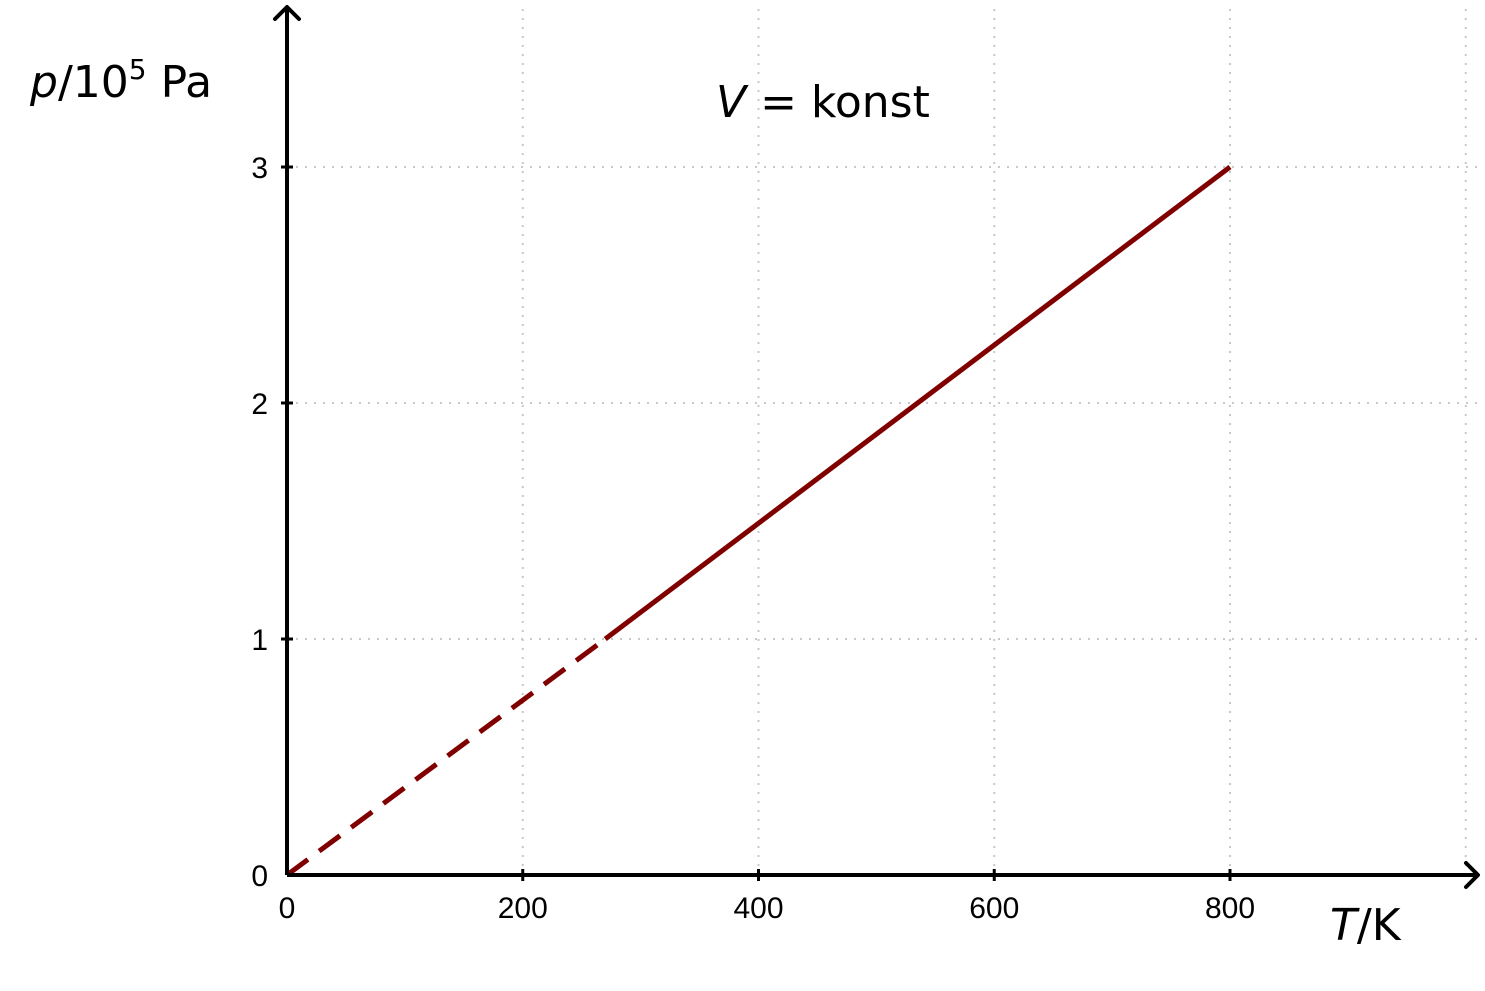 The image size is (1485, 991). Describe the element at coordinates (523, 908) in the screenshot. I see `x-tick-label: 200` at that location.